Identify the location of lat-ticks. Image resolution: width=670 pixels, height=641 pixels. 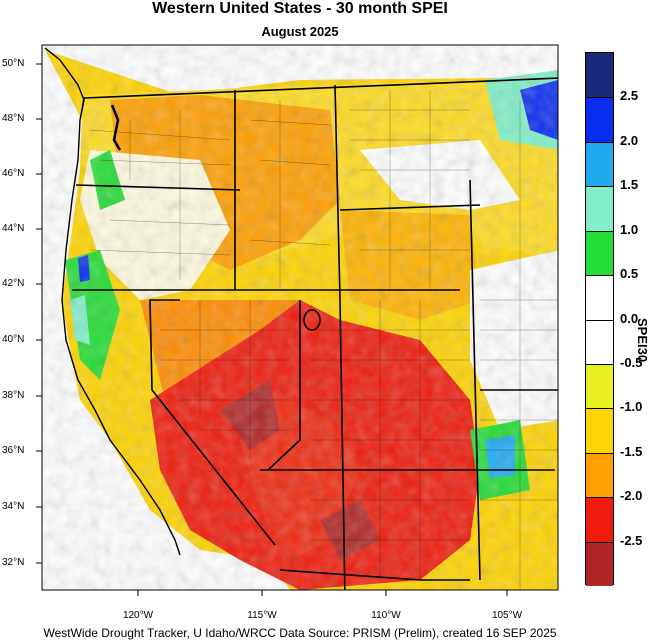
(39, 313).